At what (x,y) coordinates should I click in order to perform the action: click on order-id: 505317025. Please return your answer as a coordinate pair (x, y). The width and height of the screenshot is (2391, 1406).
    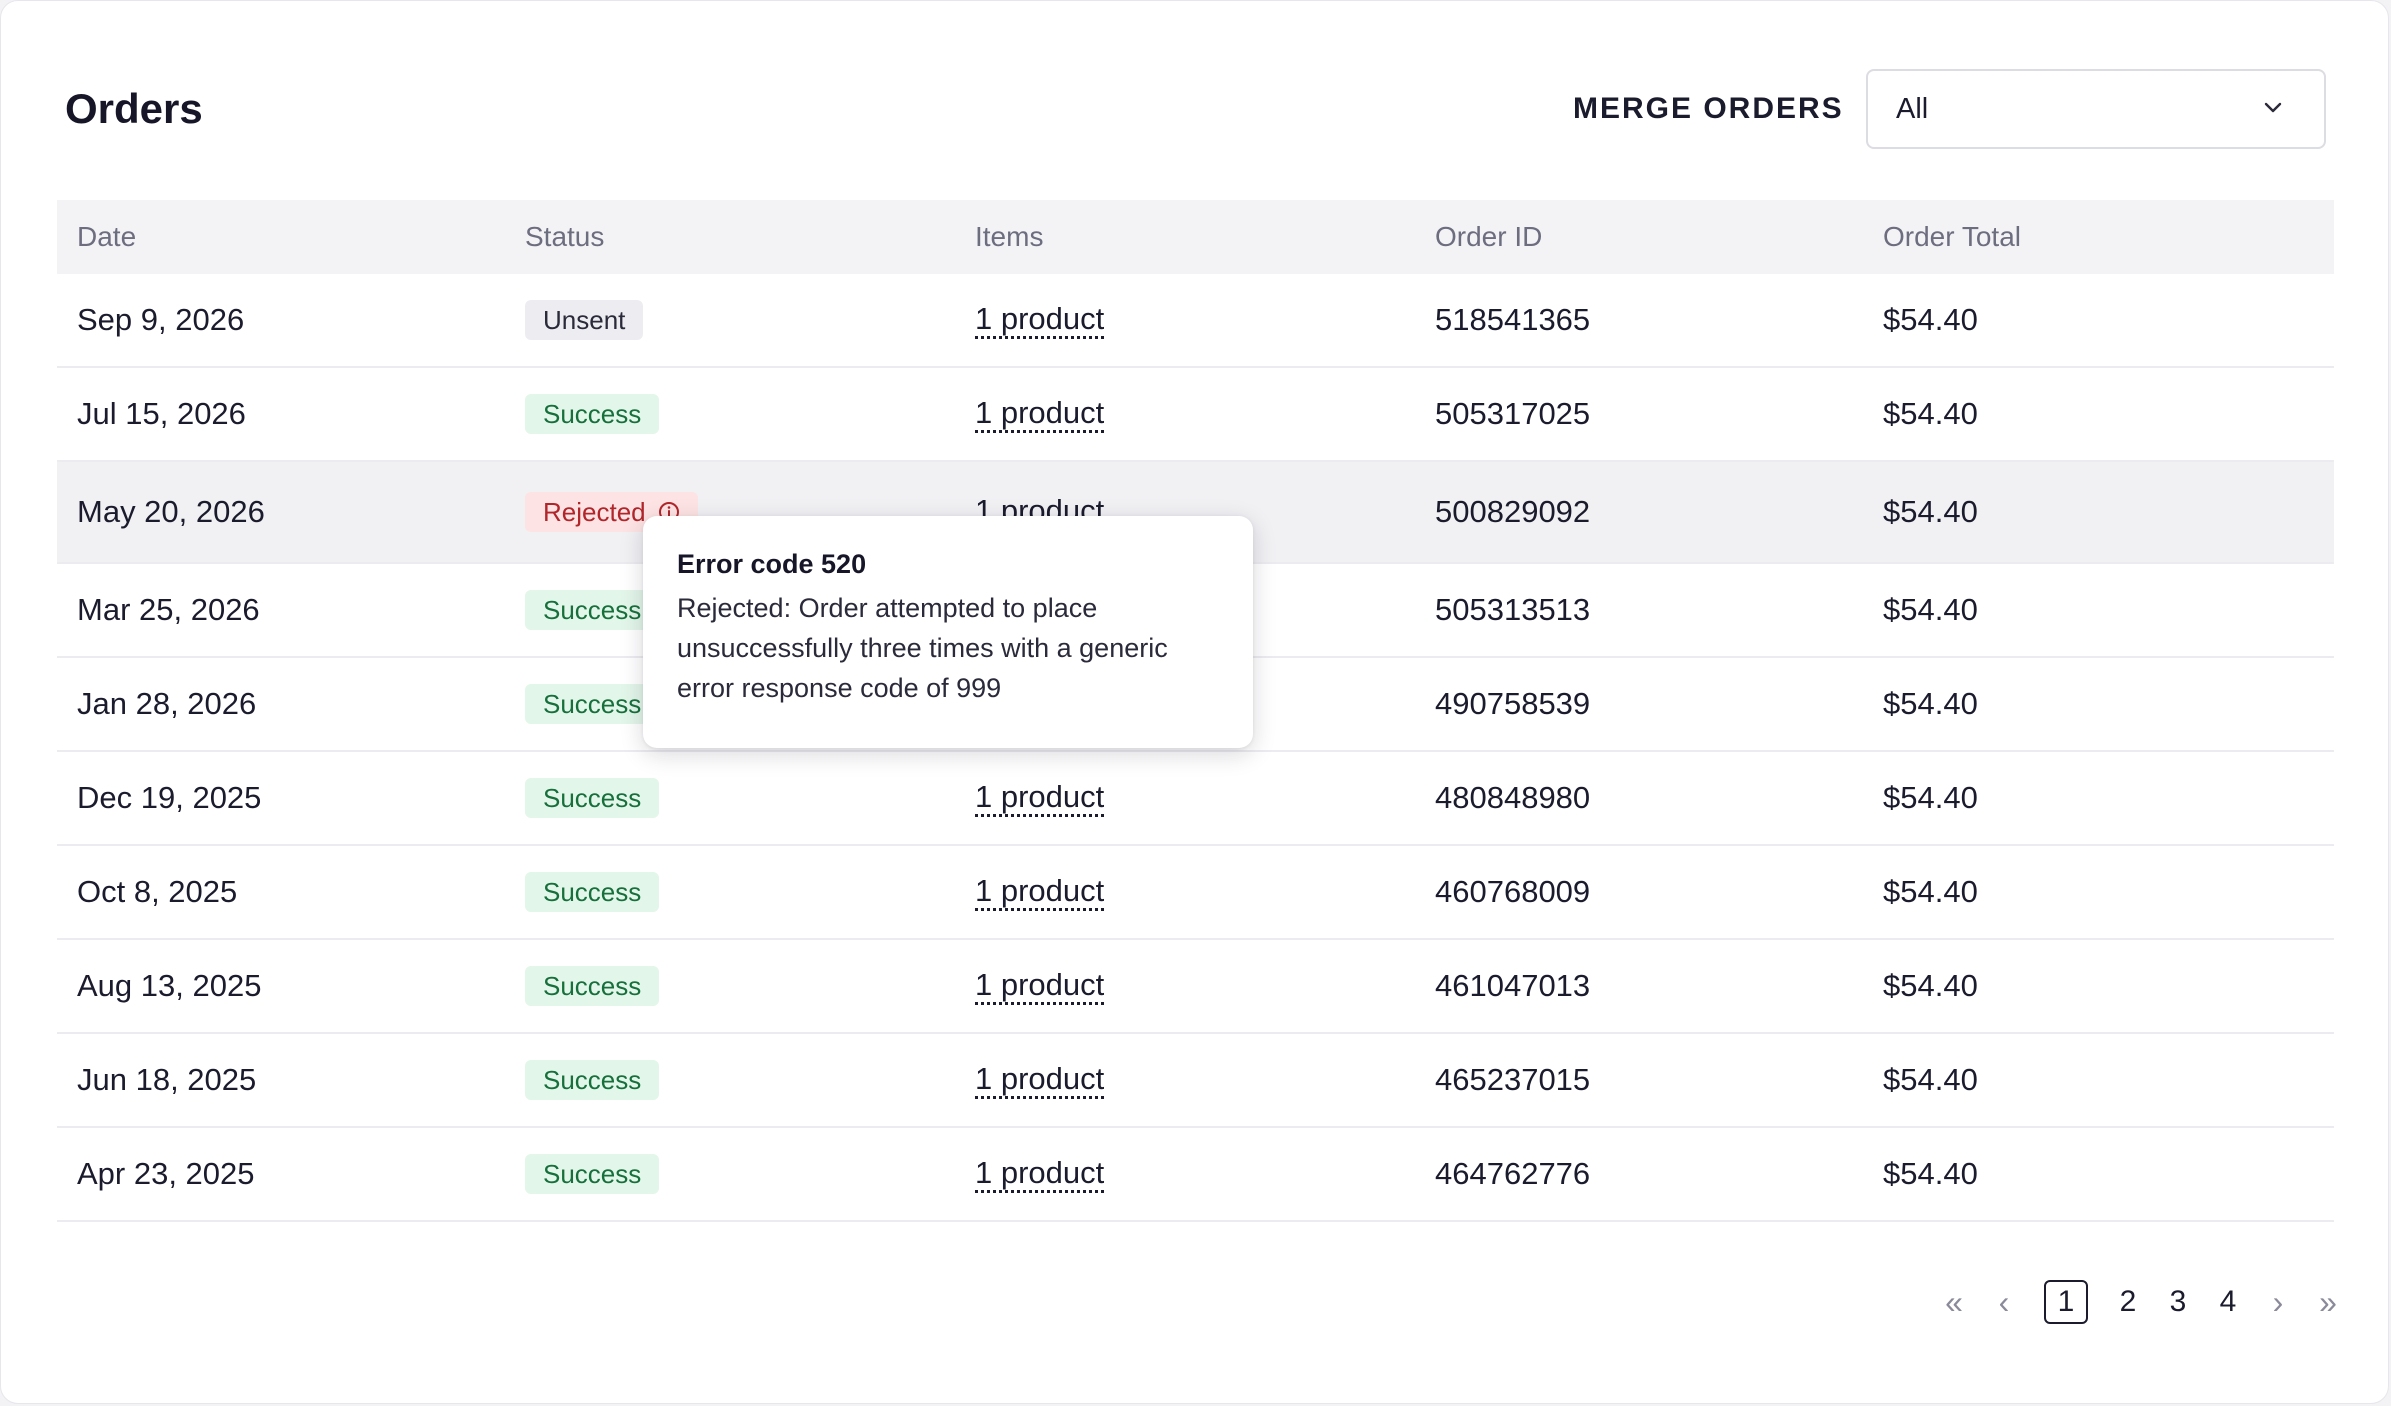
    Looking at the image, I should click on (1513, 413).